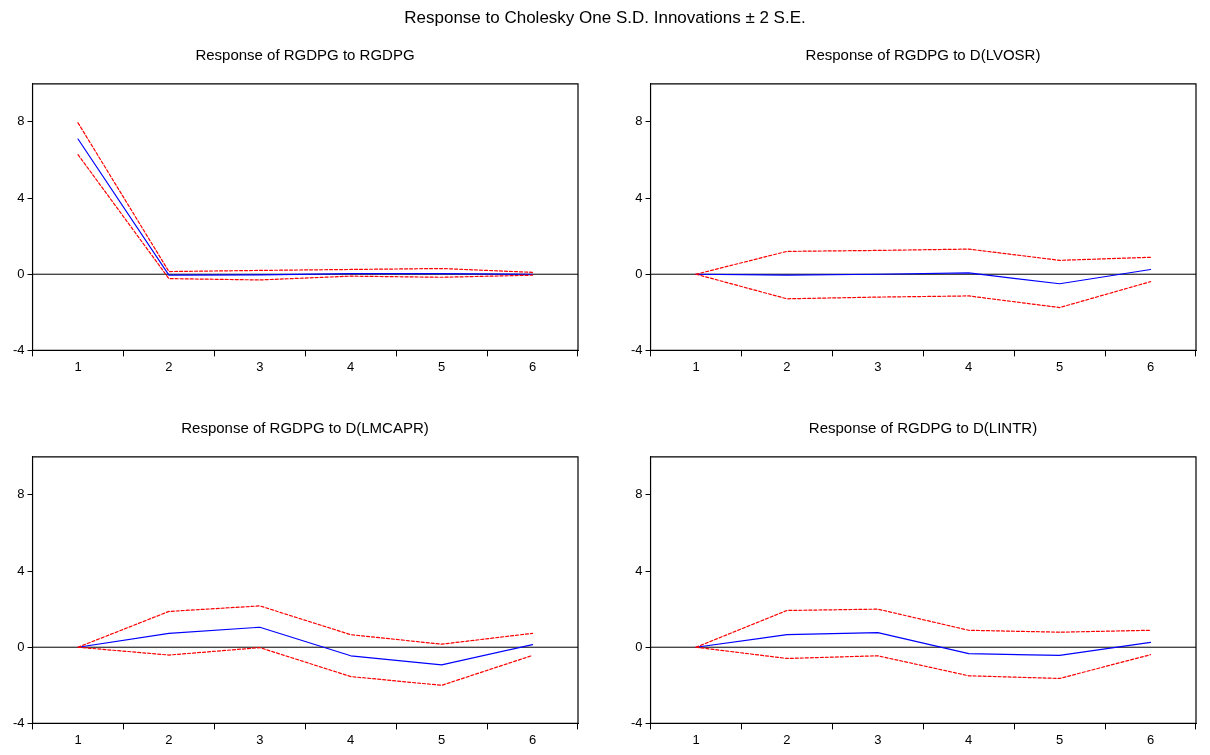 The height and width of the screenshot is (755, 1210). What do you see at coordinates (305, 55) in the screenshot?
I see `chart-title: Response of RGDPG to RGDPG` at bounding box center [305, 55].